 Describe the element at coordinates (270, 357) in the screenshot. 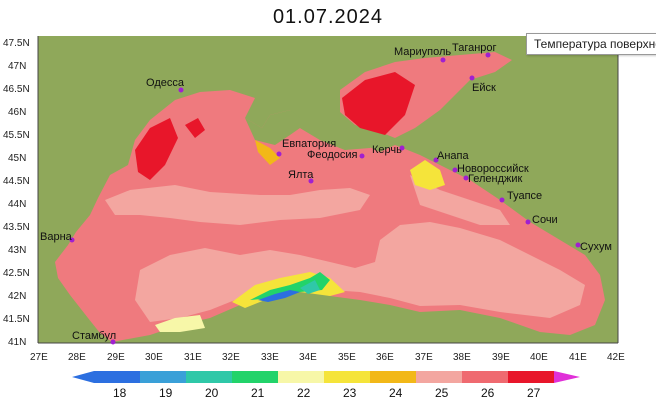

I see `lon-label: 33E` at that location.